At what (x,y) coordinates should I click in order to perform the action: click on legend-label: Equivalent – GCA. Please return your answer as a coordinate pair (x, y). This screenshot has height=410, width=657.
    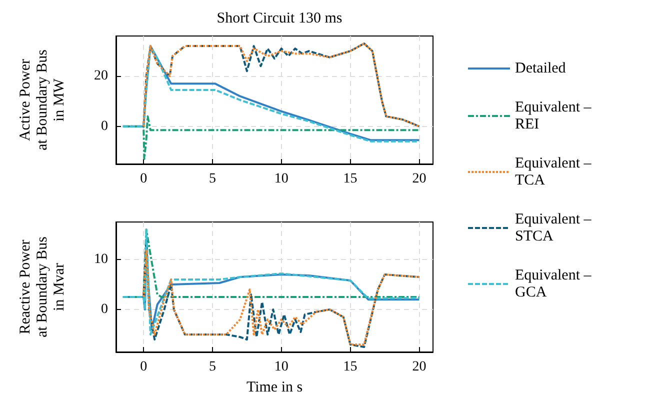
    Looking at the image, I should click on (555, 284).